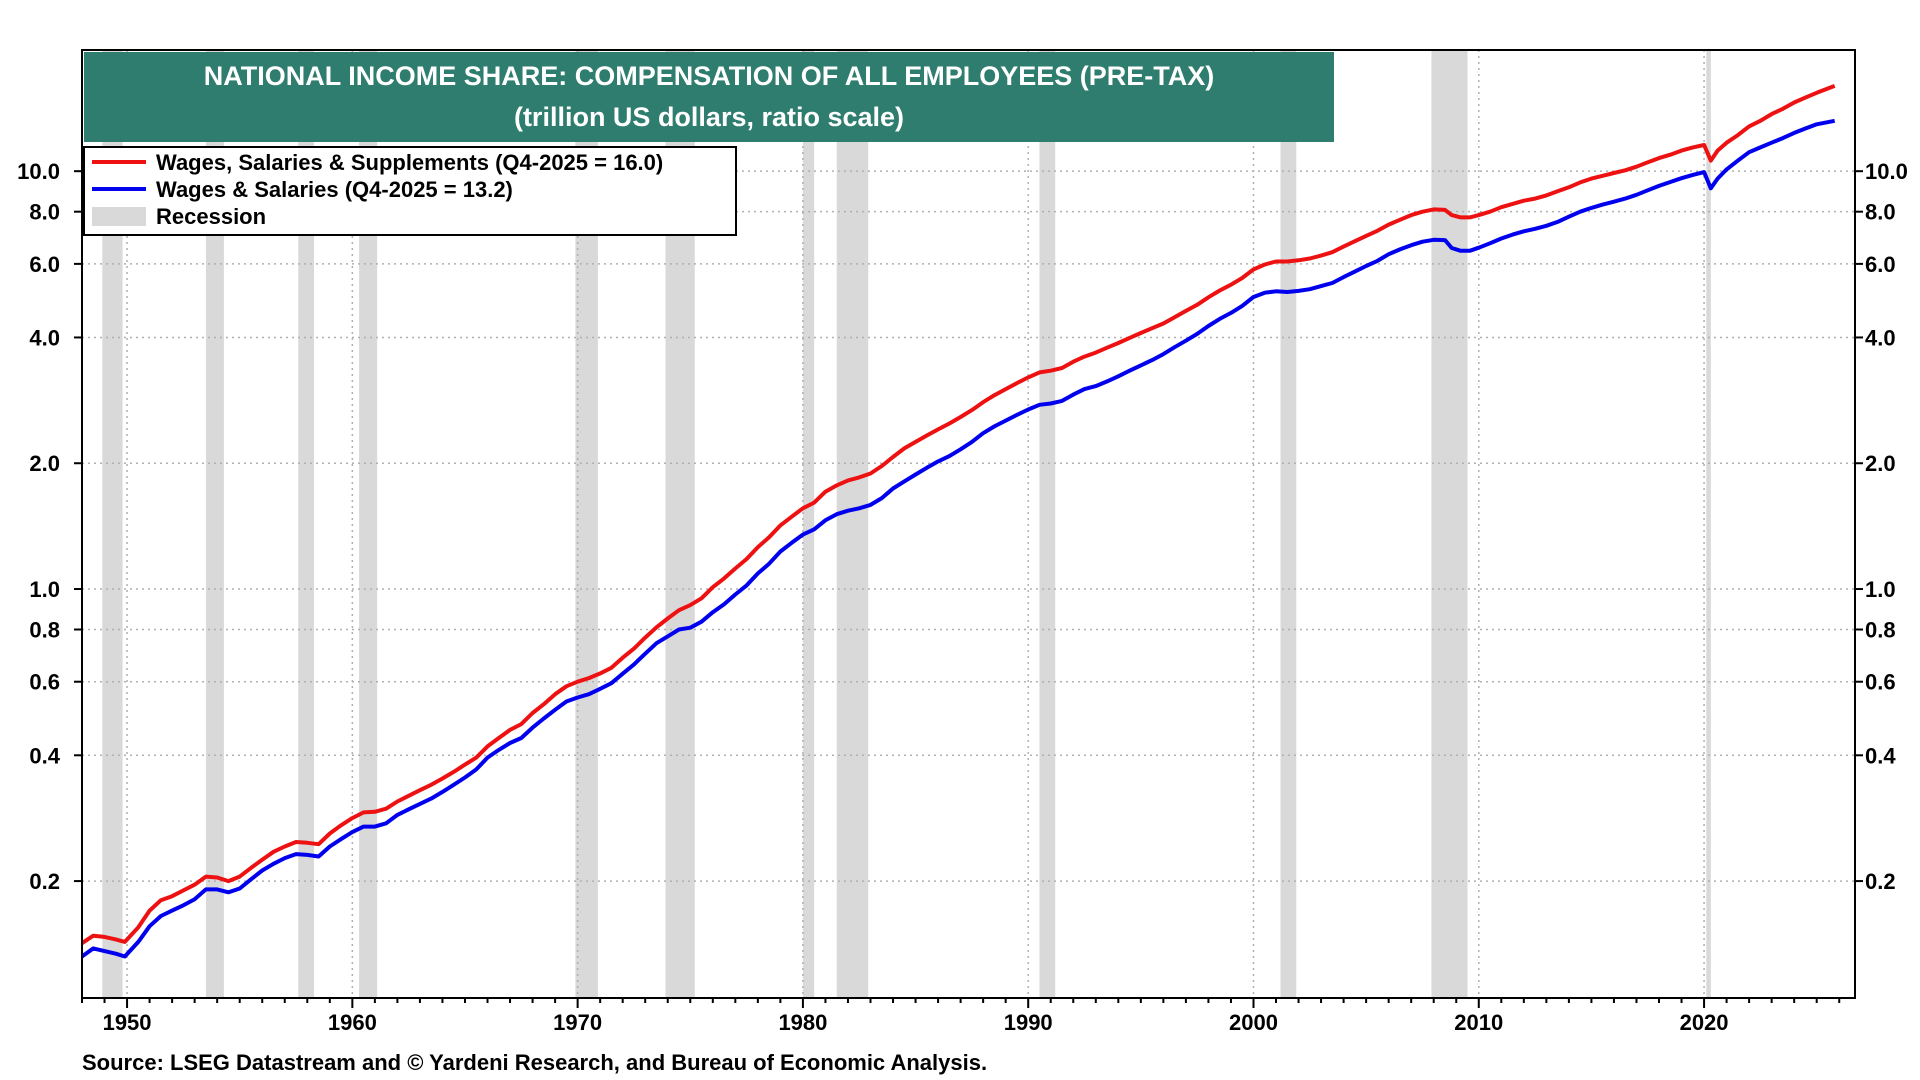  Describe the element at coordinates (44, 212) in the screenshot. I see `y-tick-label-left-8: 8.0` at that location.